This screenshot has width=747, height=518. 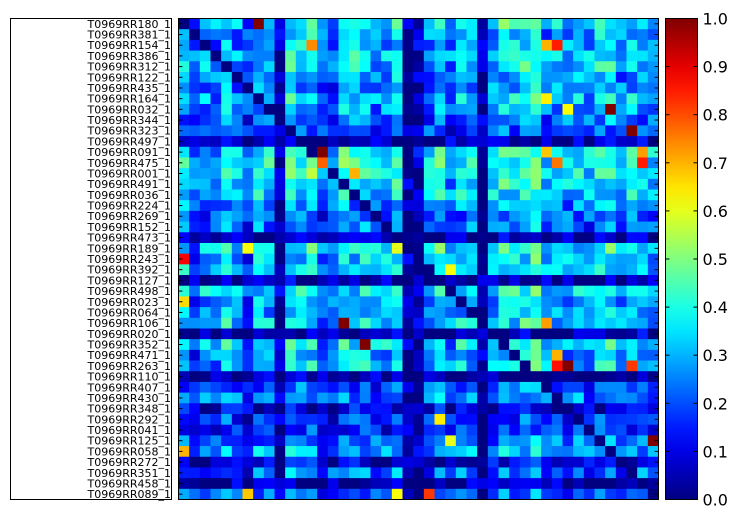 I want to click on row-label: T0969RR032_1, so click(x=129, y=109).